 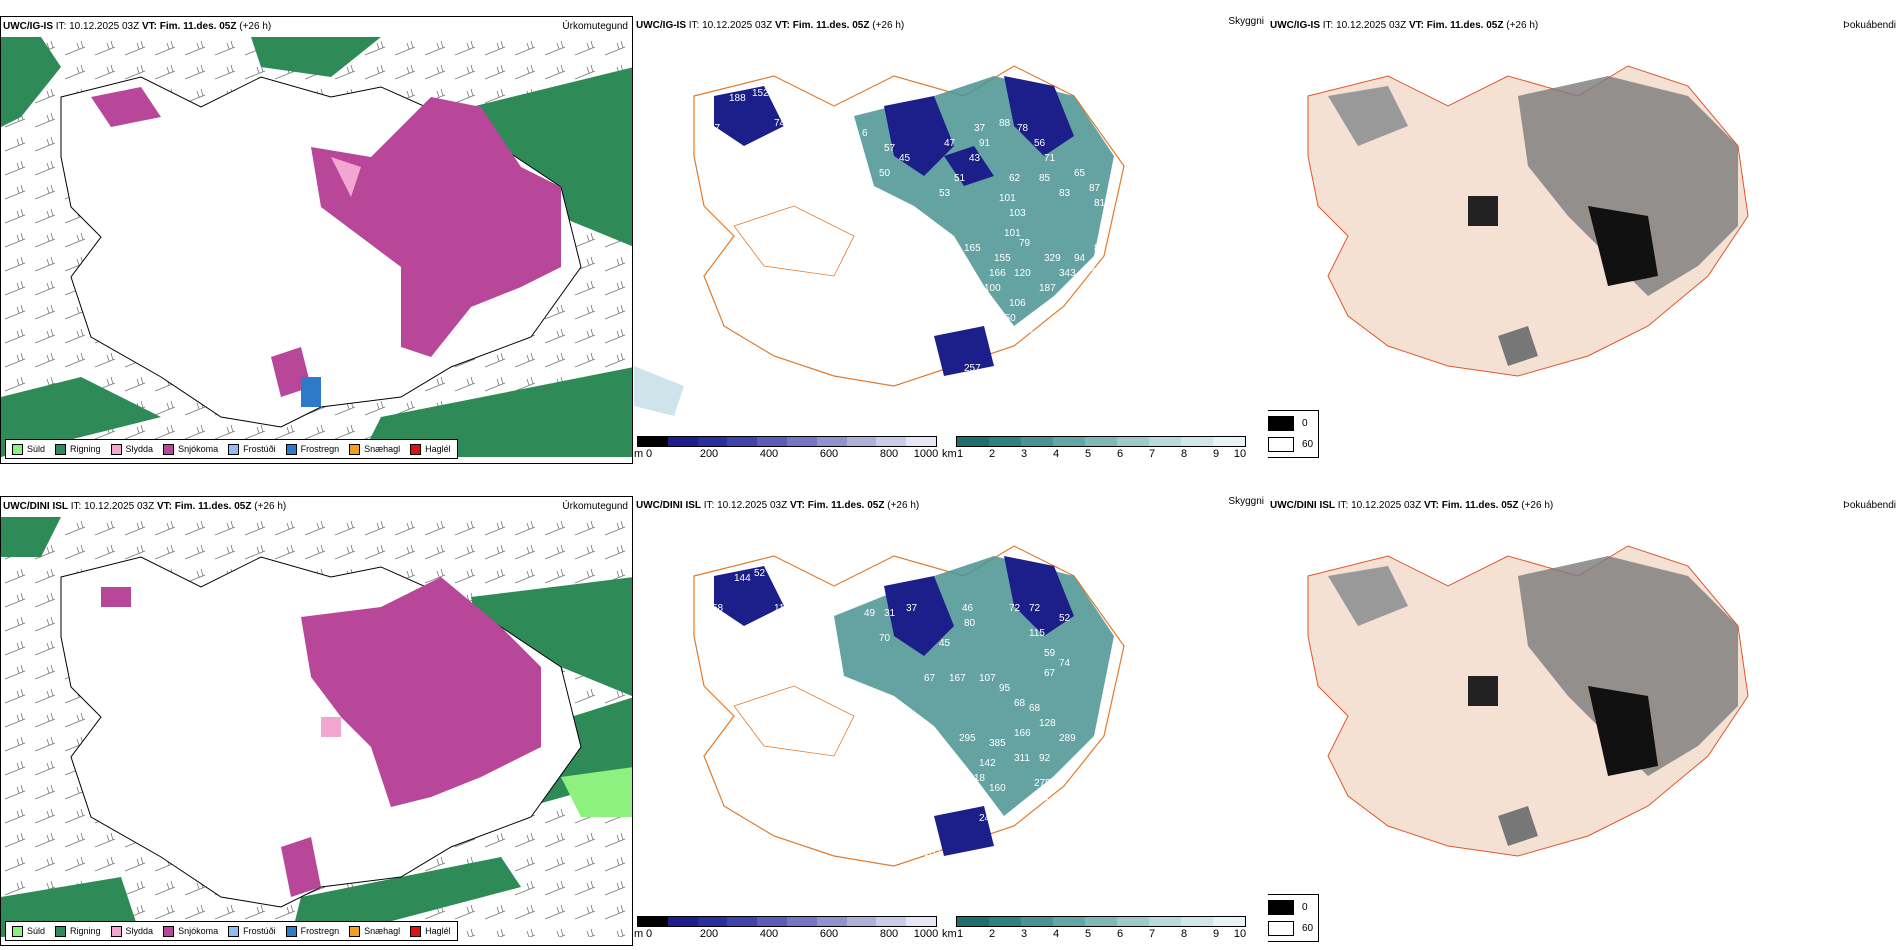 I want to click on visibility-label: 46, so click(x=968, y=608).